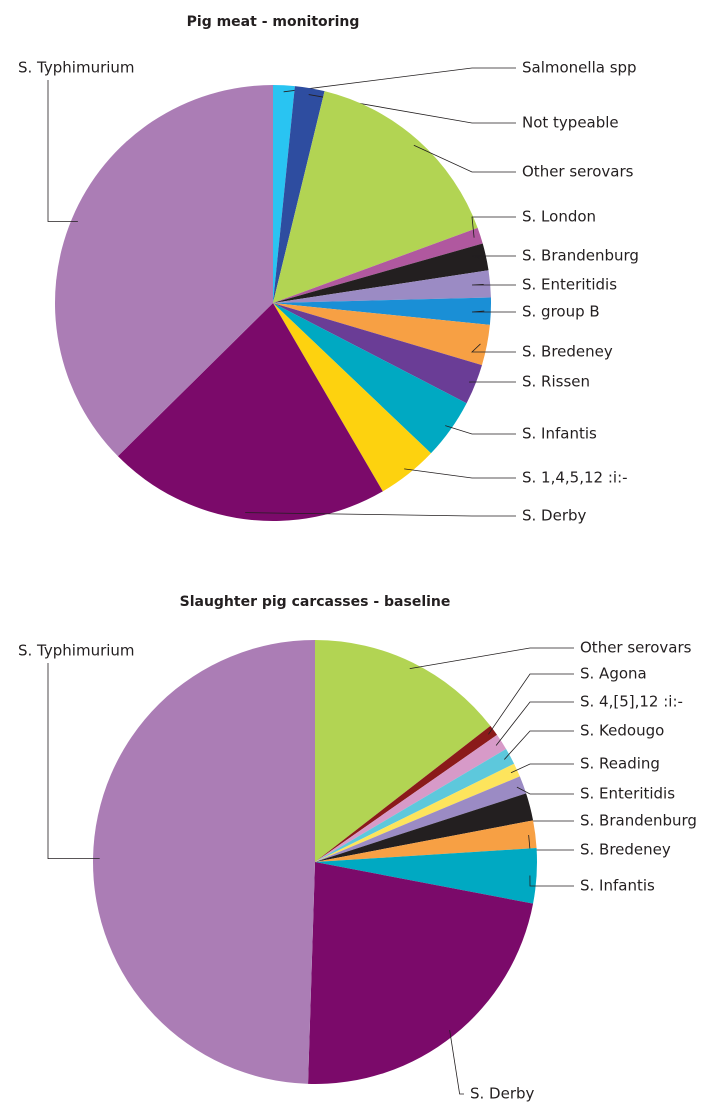  Describe the element at coordinates (561, 312) in the screenshot. I see `slice-label: S. group B` at that location.